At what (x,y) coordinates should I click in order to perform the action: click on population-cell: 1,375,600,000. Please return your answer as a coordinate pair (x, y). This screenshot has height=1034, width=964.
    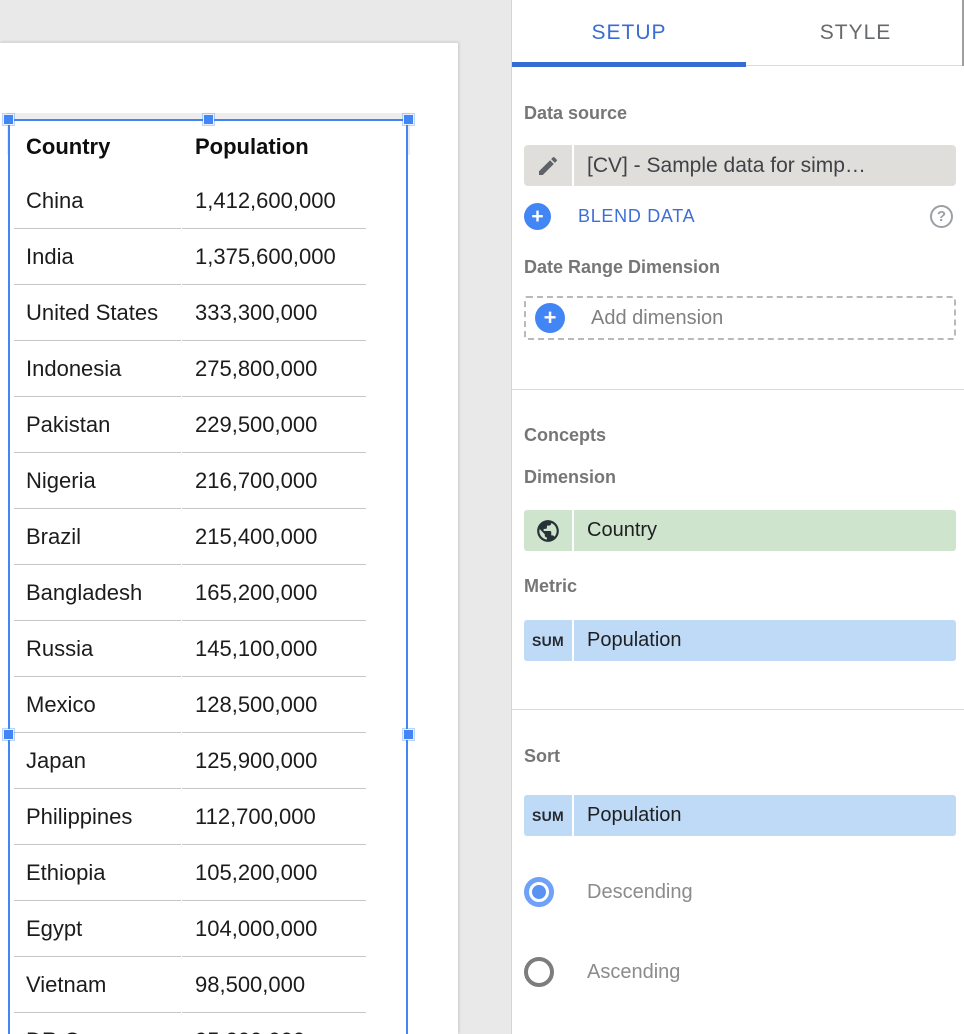
    Looking at the image, I should click on (274, 257).